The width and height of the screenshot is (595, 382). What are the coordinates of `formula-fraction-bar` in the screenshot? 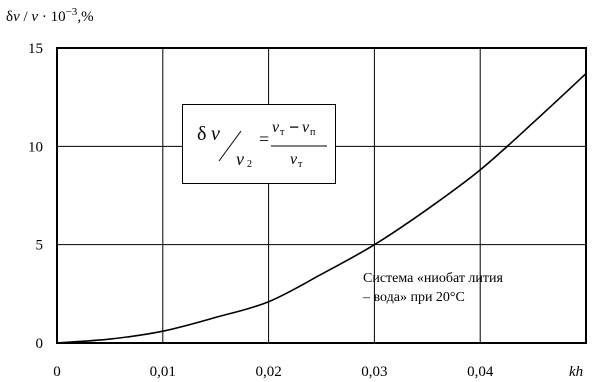 It's located at (299, 146).